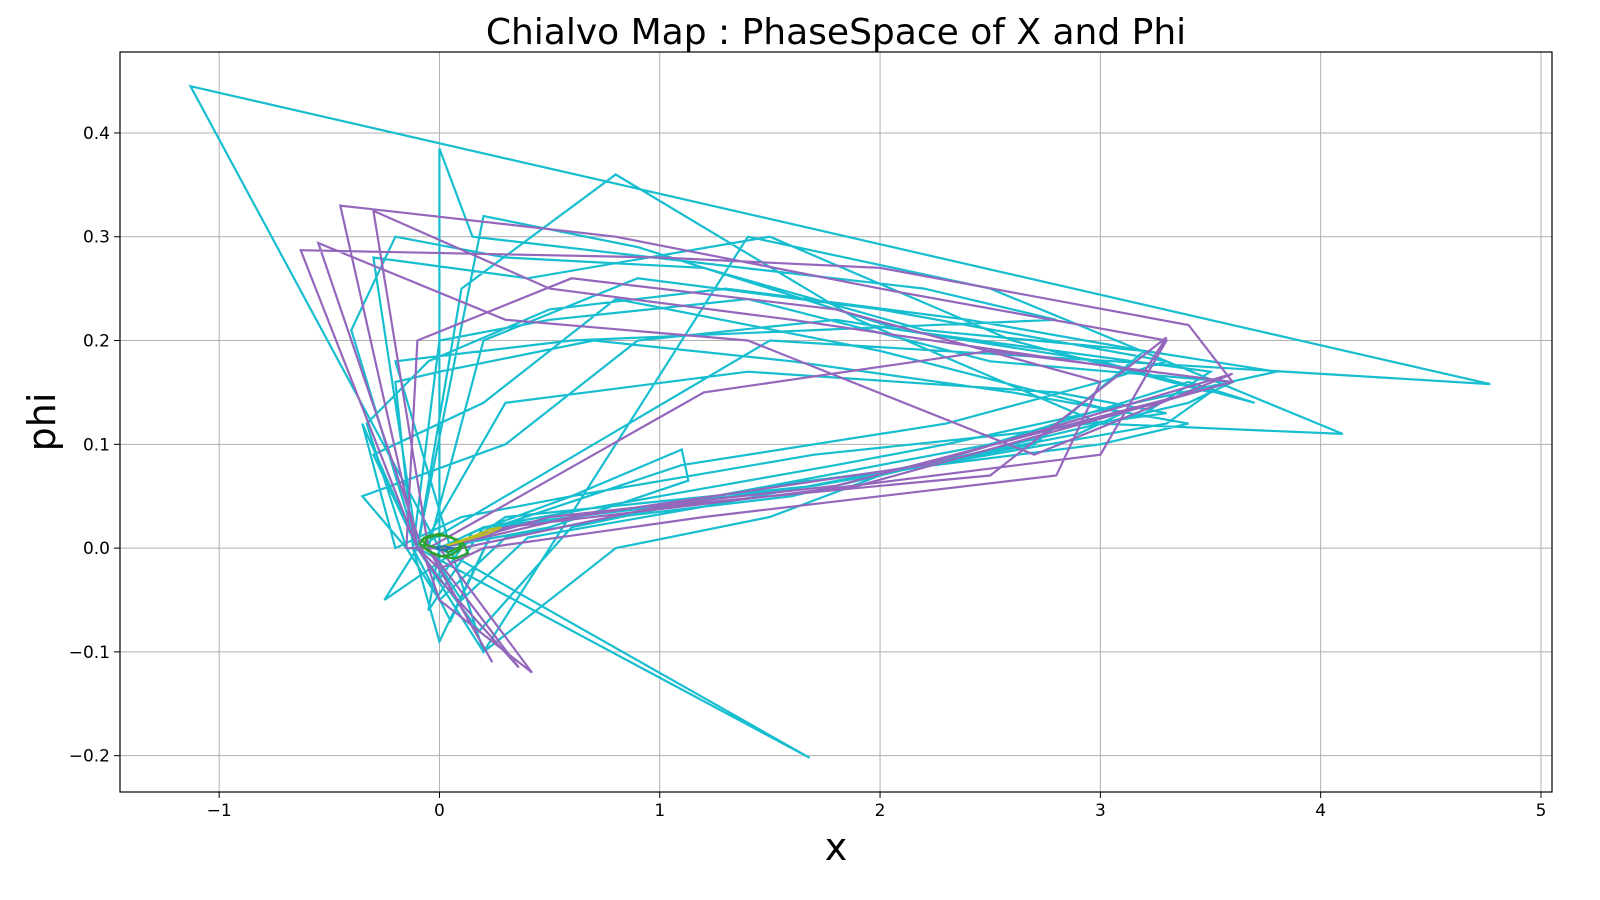  Describe the element at coordinates (1541, 811) in the screenshot. I see `x-tick-label: 5` at that location.